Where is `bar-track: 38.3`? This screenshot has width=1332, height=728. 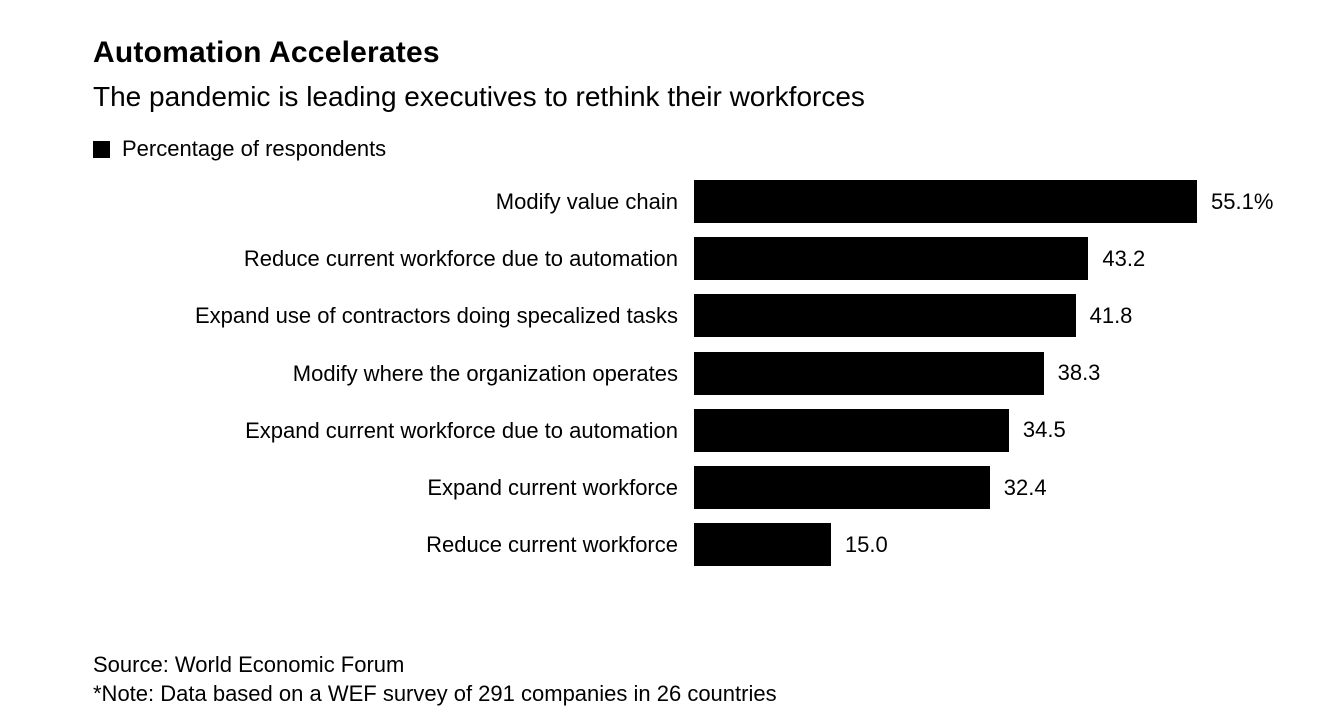
bar-track: 38.3 is located at coordinates (993, 373).